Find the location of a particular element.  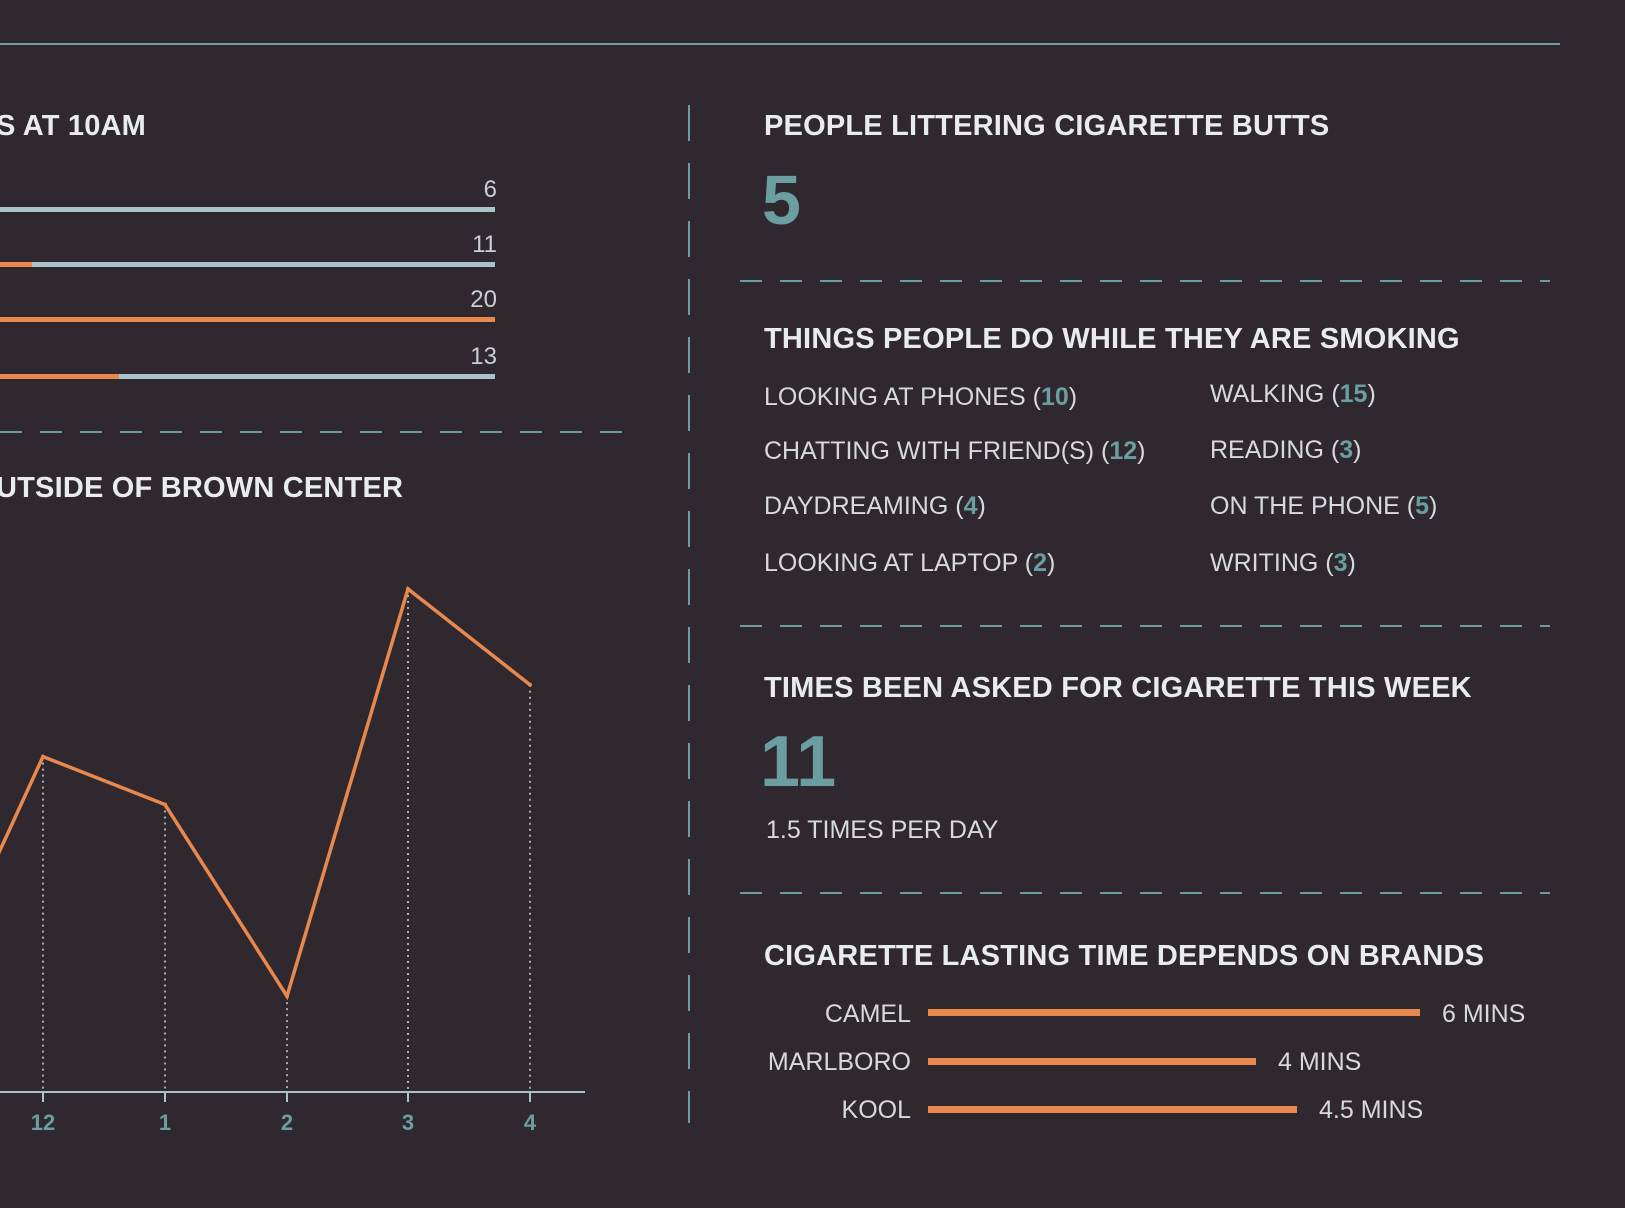

activity-item: CHATTING WITH FRIEND(S) (12) is located at coordinates (955, 451).